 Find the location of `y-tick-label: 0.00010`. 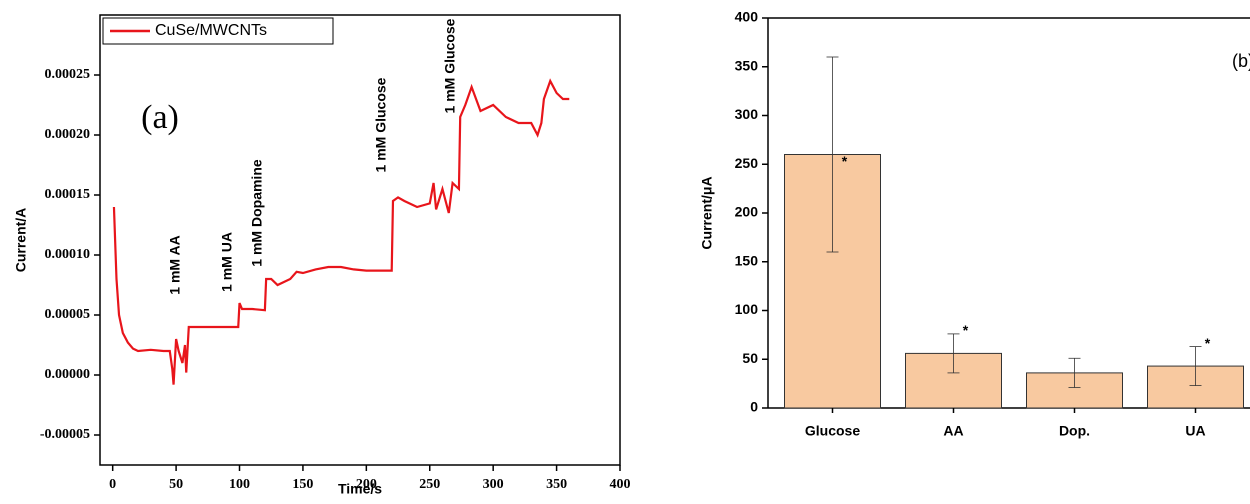

y-tick-label: 0.00010 is located at coordinates (68, 254).